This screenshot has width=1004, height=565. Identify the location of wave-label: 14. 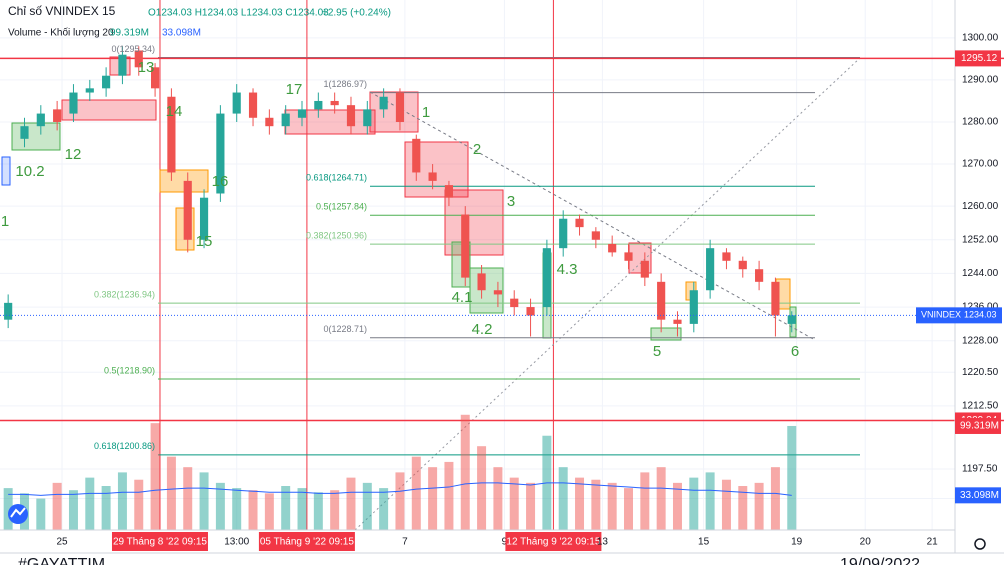
(174, 111).